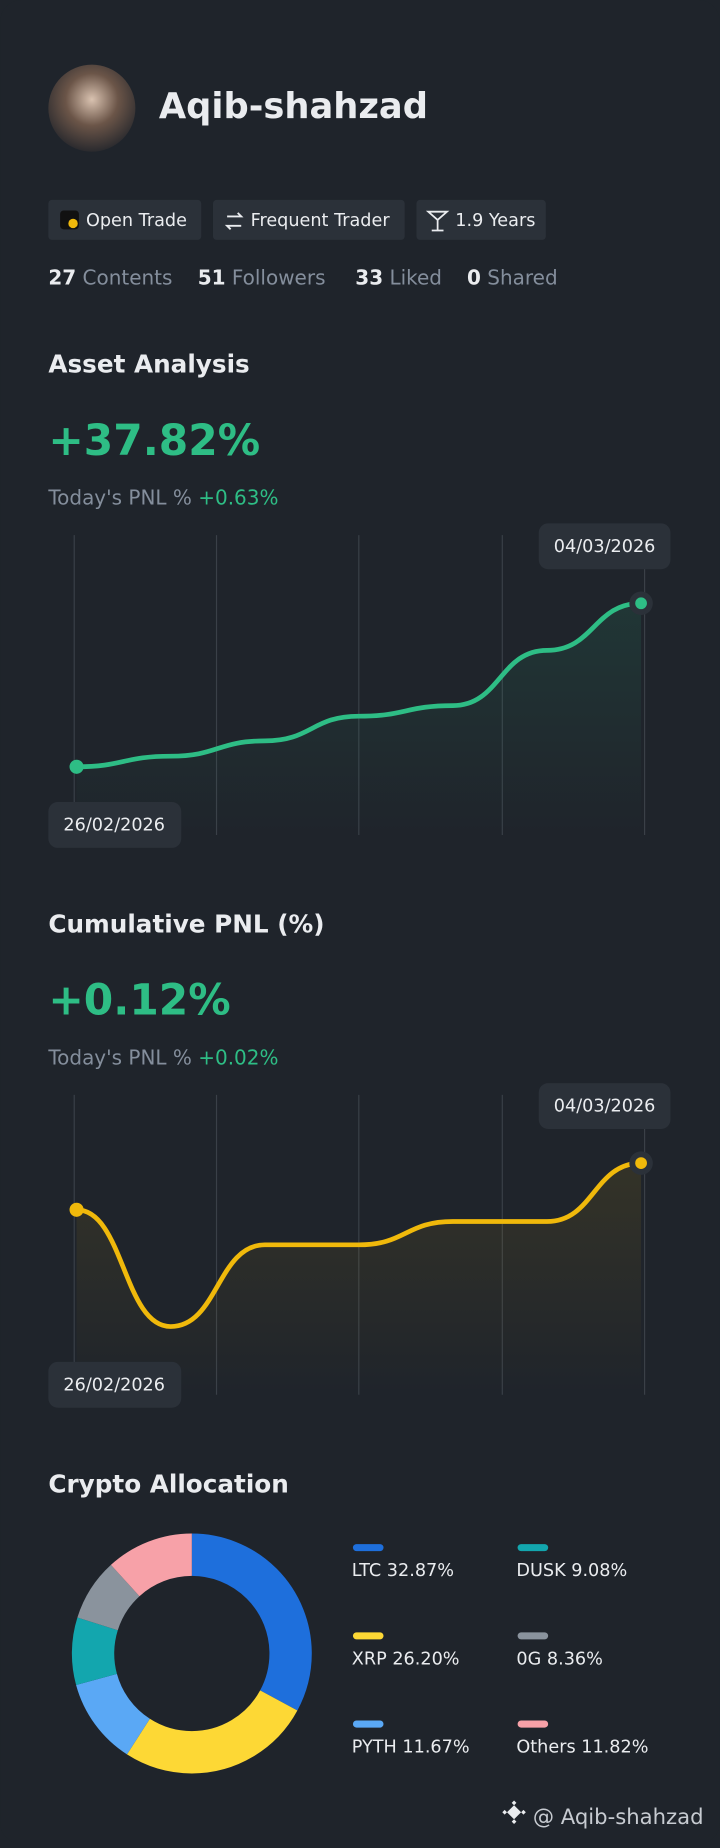 The height and width of the screenshot is (1848, 720). I want to click on pnl-line: Today's PNL % +0.02%, so click(162, 1057).